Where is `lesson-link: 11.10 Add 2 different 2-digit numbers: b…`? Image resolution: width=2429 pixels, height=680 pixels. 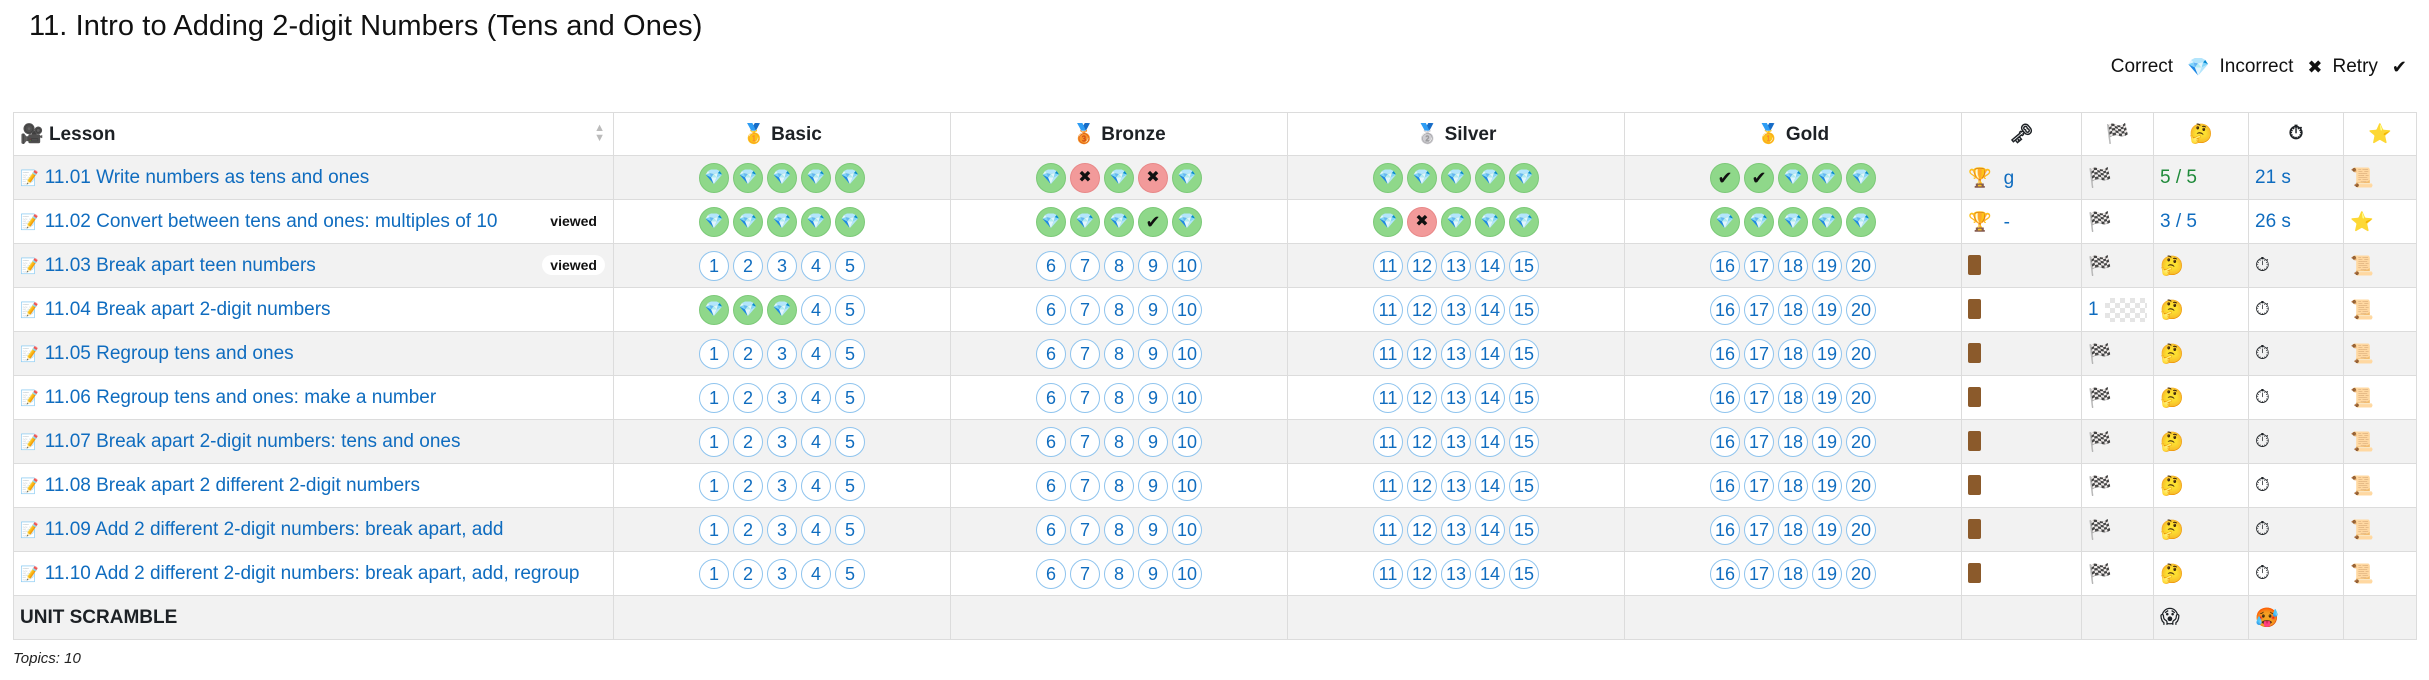 lesson-link: 11.10 Add 2 different 2-digit numbers: b… is located at coordinates (312, 573).